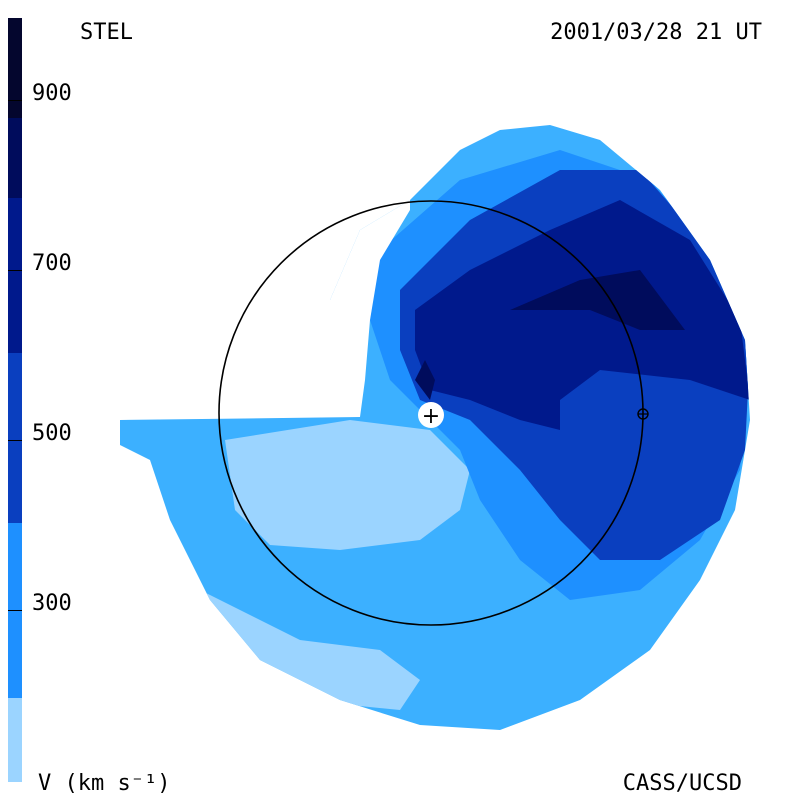 This screenshot has width=800, height=800. Describe the element at coordinates (52, 603) in the screenshot. I see `colorbar-tick-300: 300` at that location.